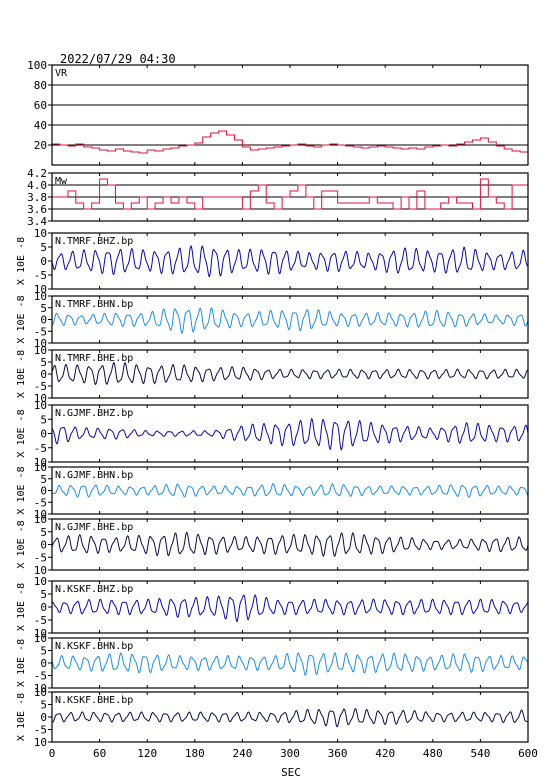 The image size is (554, 781). I want to click on x-tick-label: 60, so click(99, 753).